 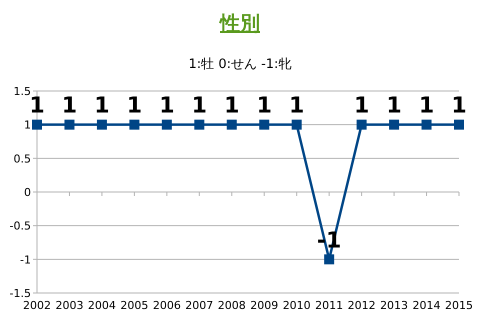 What do you see at coordinates (426, 305) in the screenshot?
I see `x-tick-label: 2014` at bounding box center [426, 305].